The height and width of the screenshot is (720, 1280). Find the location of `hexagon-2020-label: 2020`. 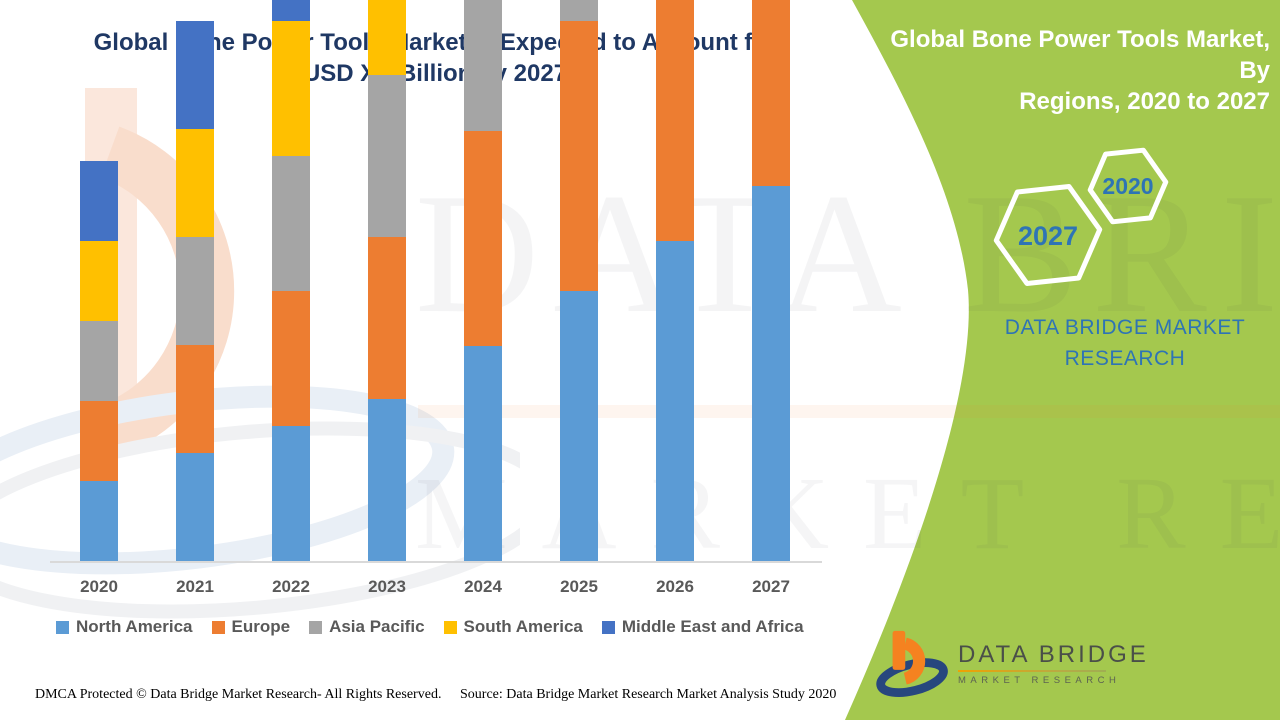

hexagon-2020-label: 2020 is located at coordinates (1127, 186).